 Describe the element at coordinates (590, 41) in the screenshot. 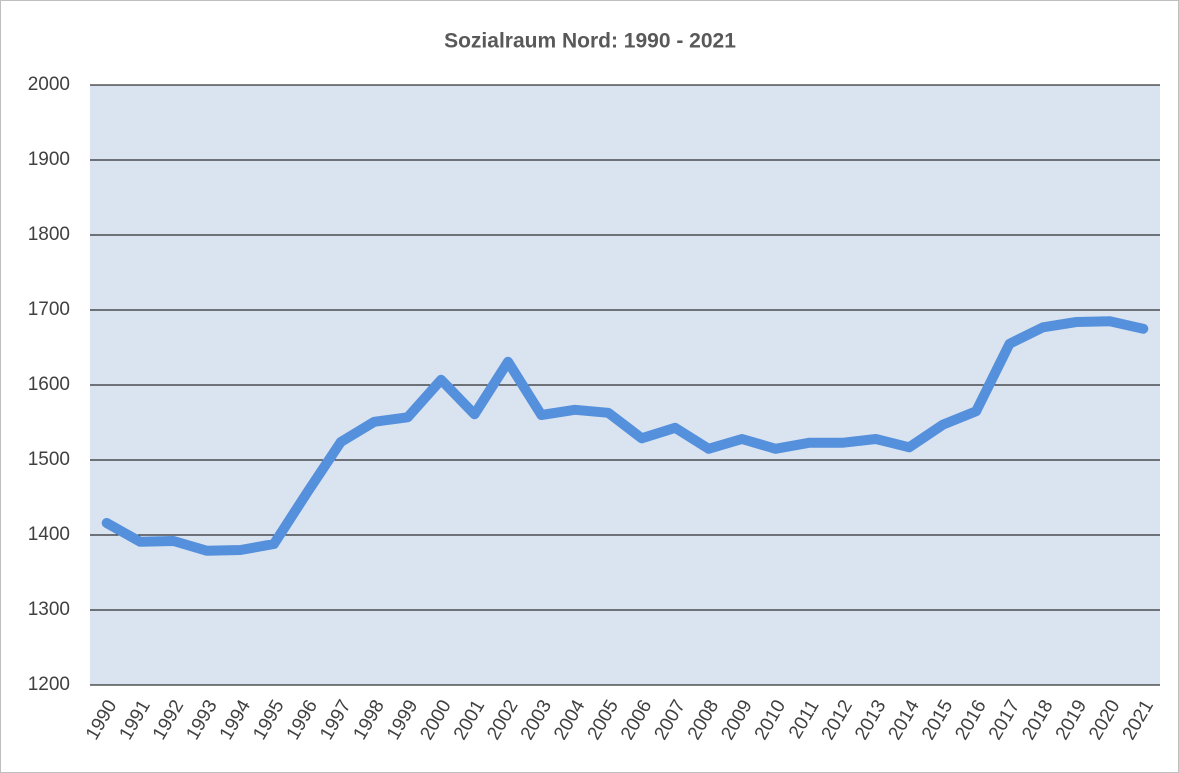

I see `chart-title: Sozialraum Nord: 1990 - 2021` at that location.